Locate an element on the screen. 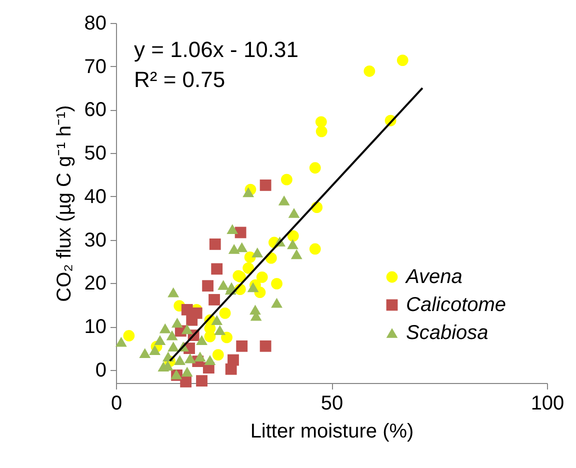 The image size is (576, 468). y-tick-label: 20 is located at coordinates (95, 283).